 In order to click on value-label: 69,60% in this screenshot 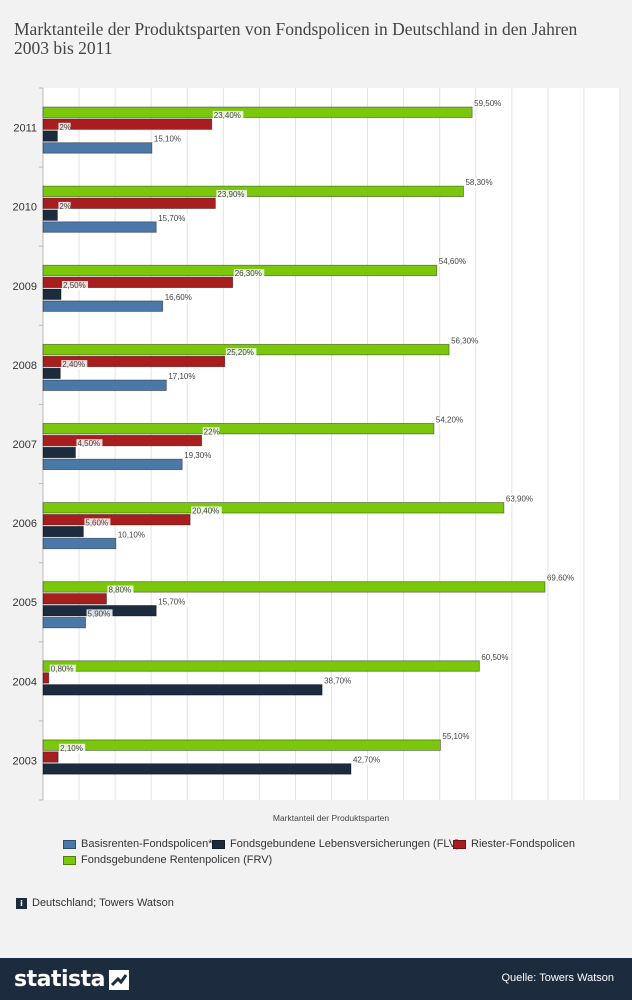, I will do `click(560, 578)`.